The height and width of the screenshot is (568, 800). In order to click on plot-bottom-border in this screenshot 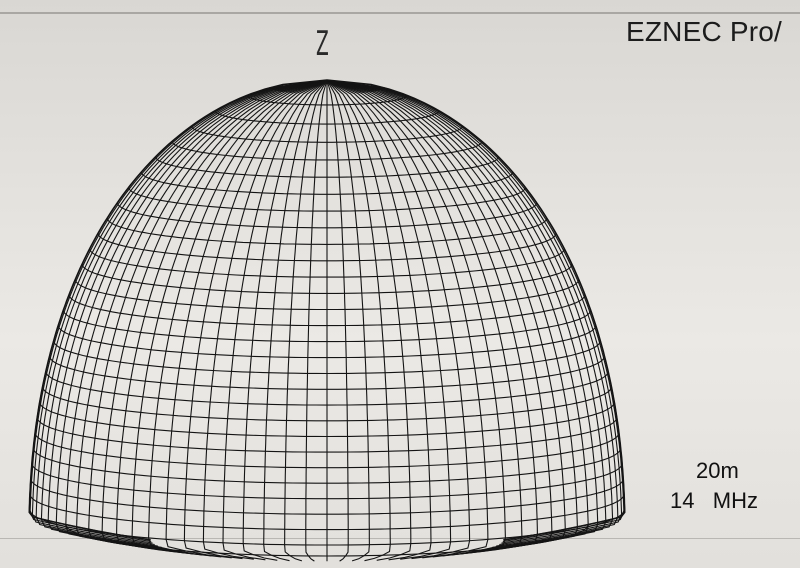, I will do `click(400, 538)`.